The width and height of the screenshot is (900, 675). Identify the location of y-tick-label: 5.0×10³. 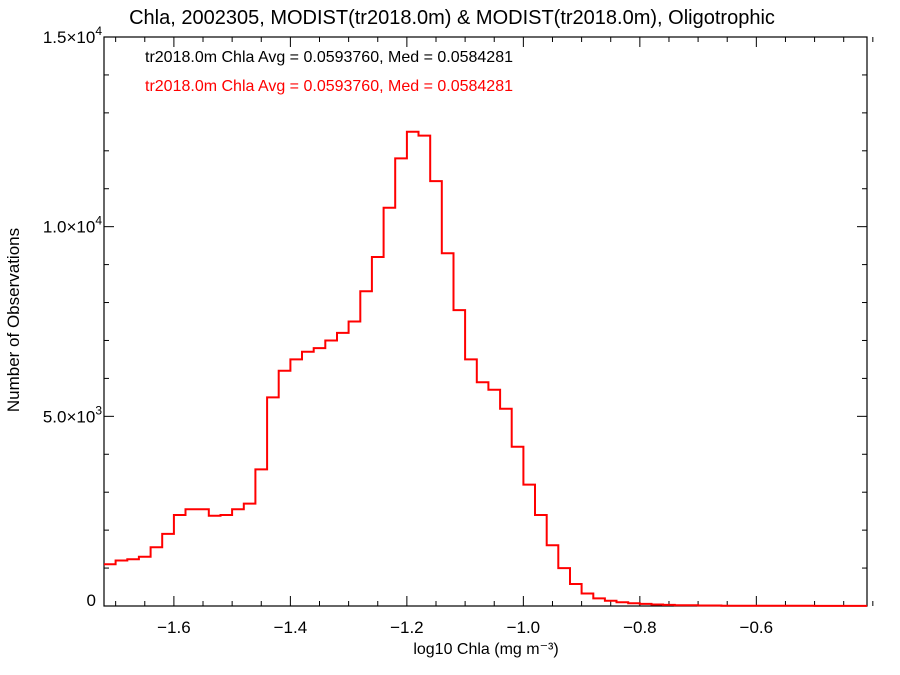
(72, 414).